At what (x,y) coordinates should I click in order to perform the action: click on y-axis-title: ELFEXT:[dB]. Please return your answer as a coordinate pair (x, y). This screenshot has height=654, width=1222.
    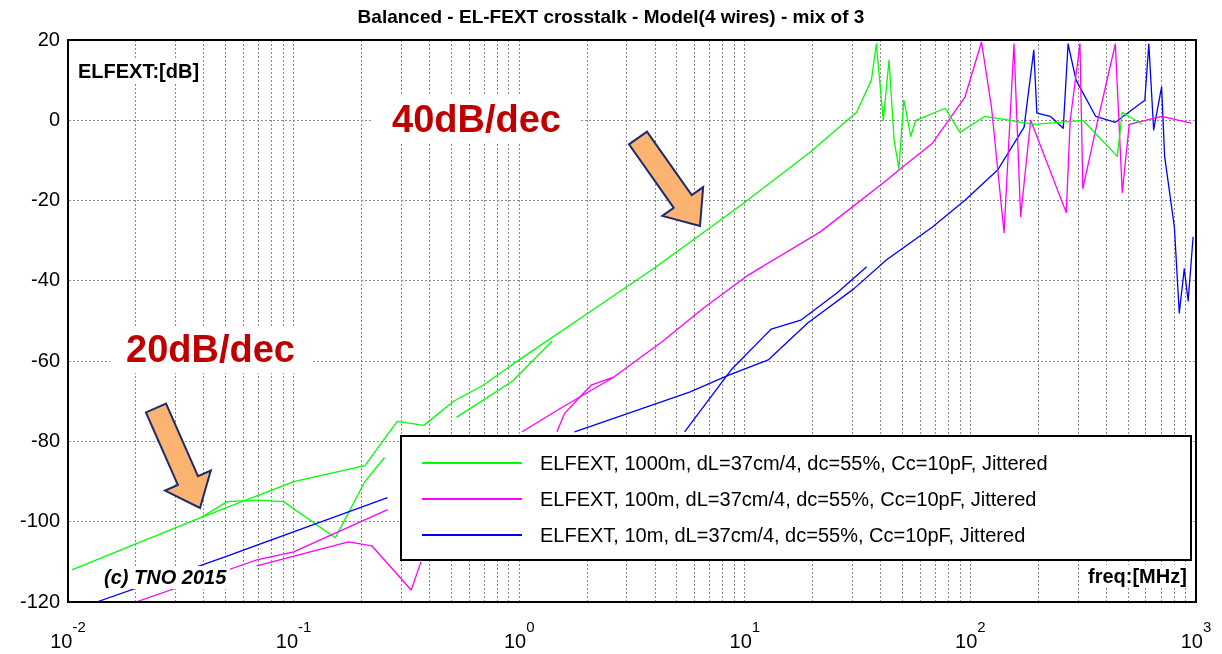
    Looking at the image, I should click on (139, 71).